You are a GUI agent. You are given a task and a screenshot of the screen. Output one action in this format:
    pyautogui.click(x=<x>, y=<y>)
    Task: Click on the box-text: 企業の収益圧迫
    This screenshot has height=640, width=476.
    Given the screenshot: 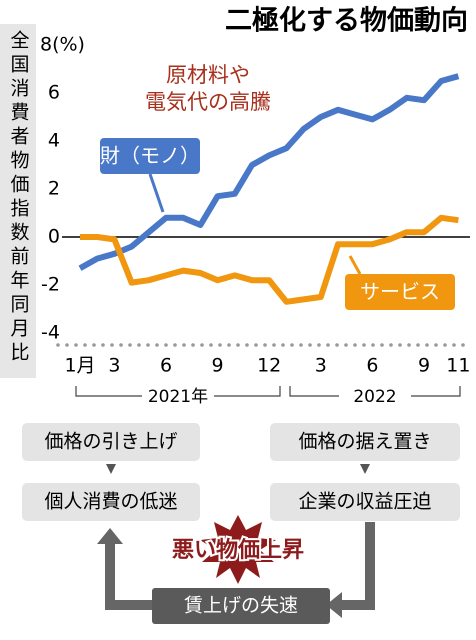 What is the action you would take?
    pyautogui.click(x=364, y=502)
    